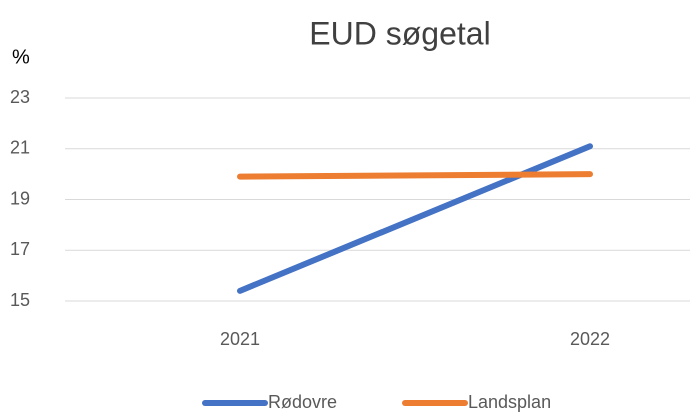  What do you see at coordinates (240, 339) in the screenshot?
I see `x-tick-label: 2021` at bounding box center [240, 339].